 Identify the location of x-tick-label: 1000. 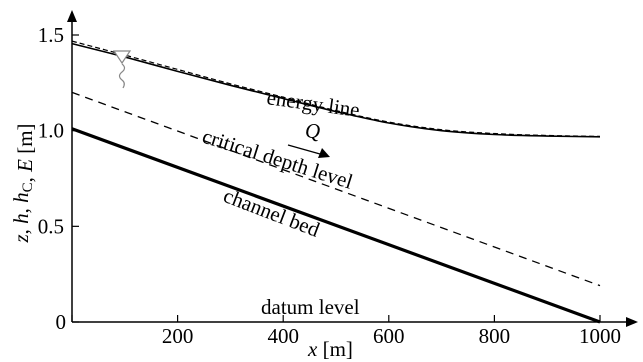
(600, 336).